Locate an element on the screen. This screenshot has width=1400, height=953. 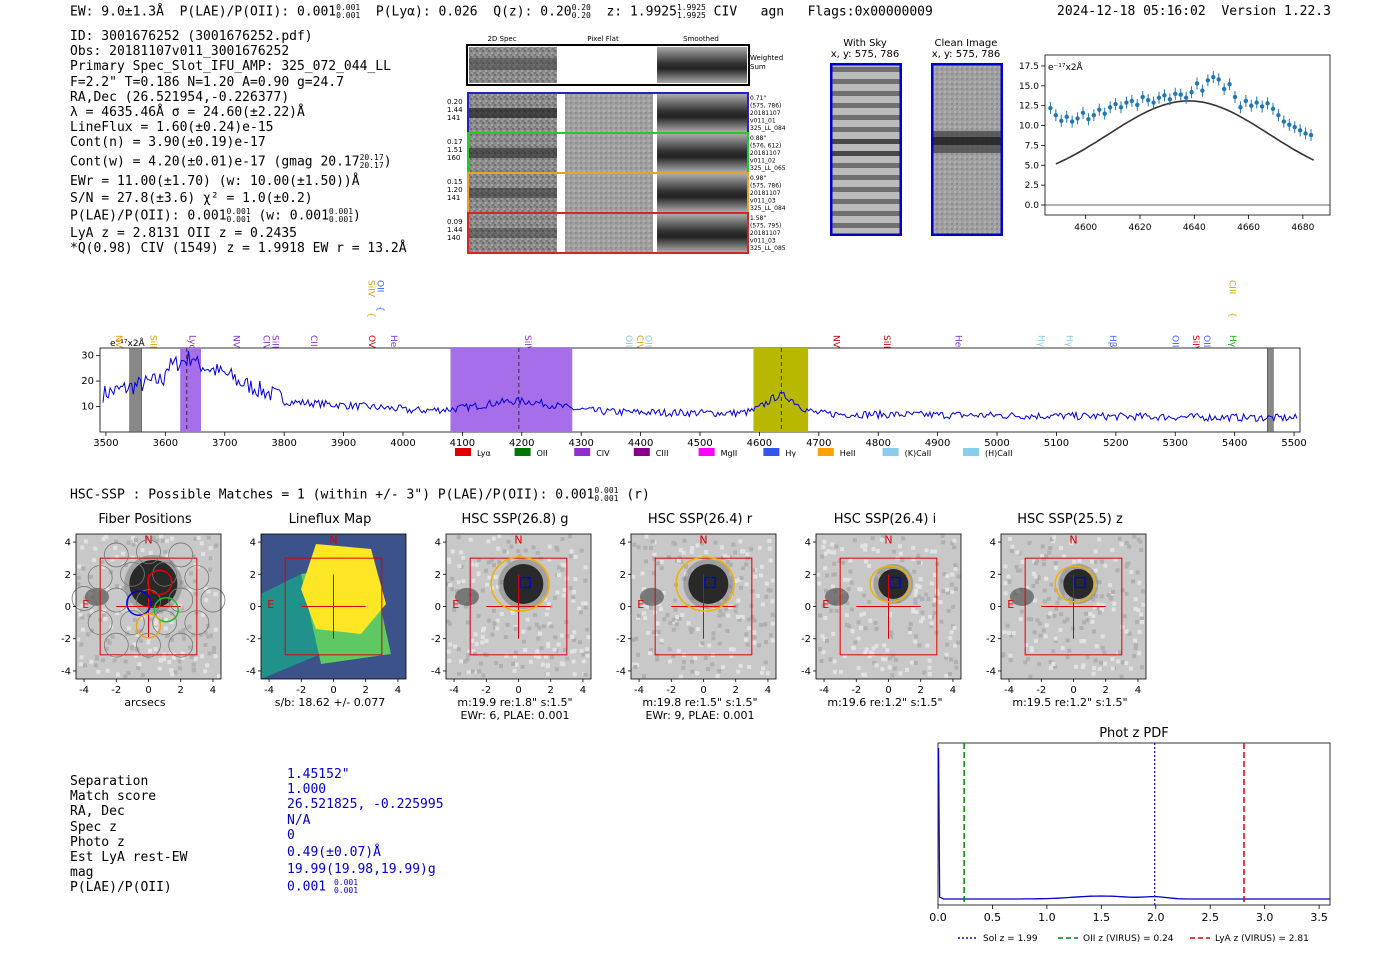
spectrum-legend-swatch is located at coordinates (706, 452).